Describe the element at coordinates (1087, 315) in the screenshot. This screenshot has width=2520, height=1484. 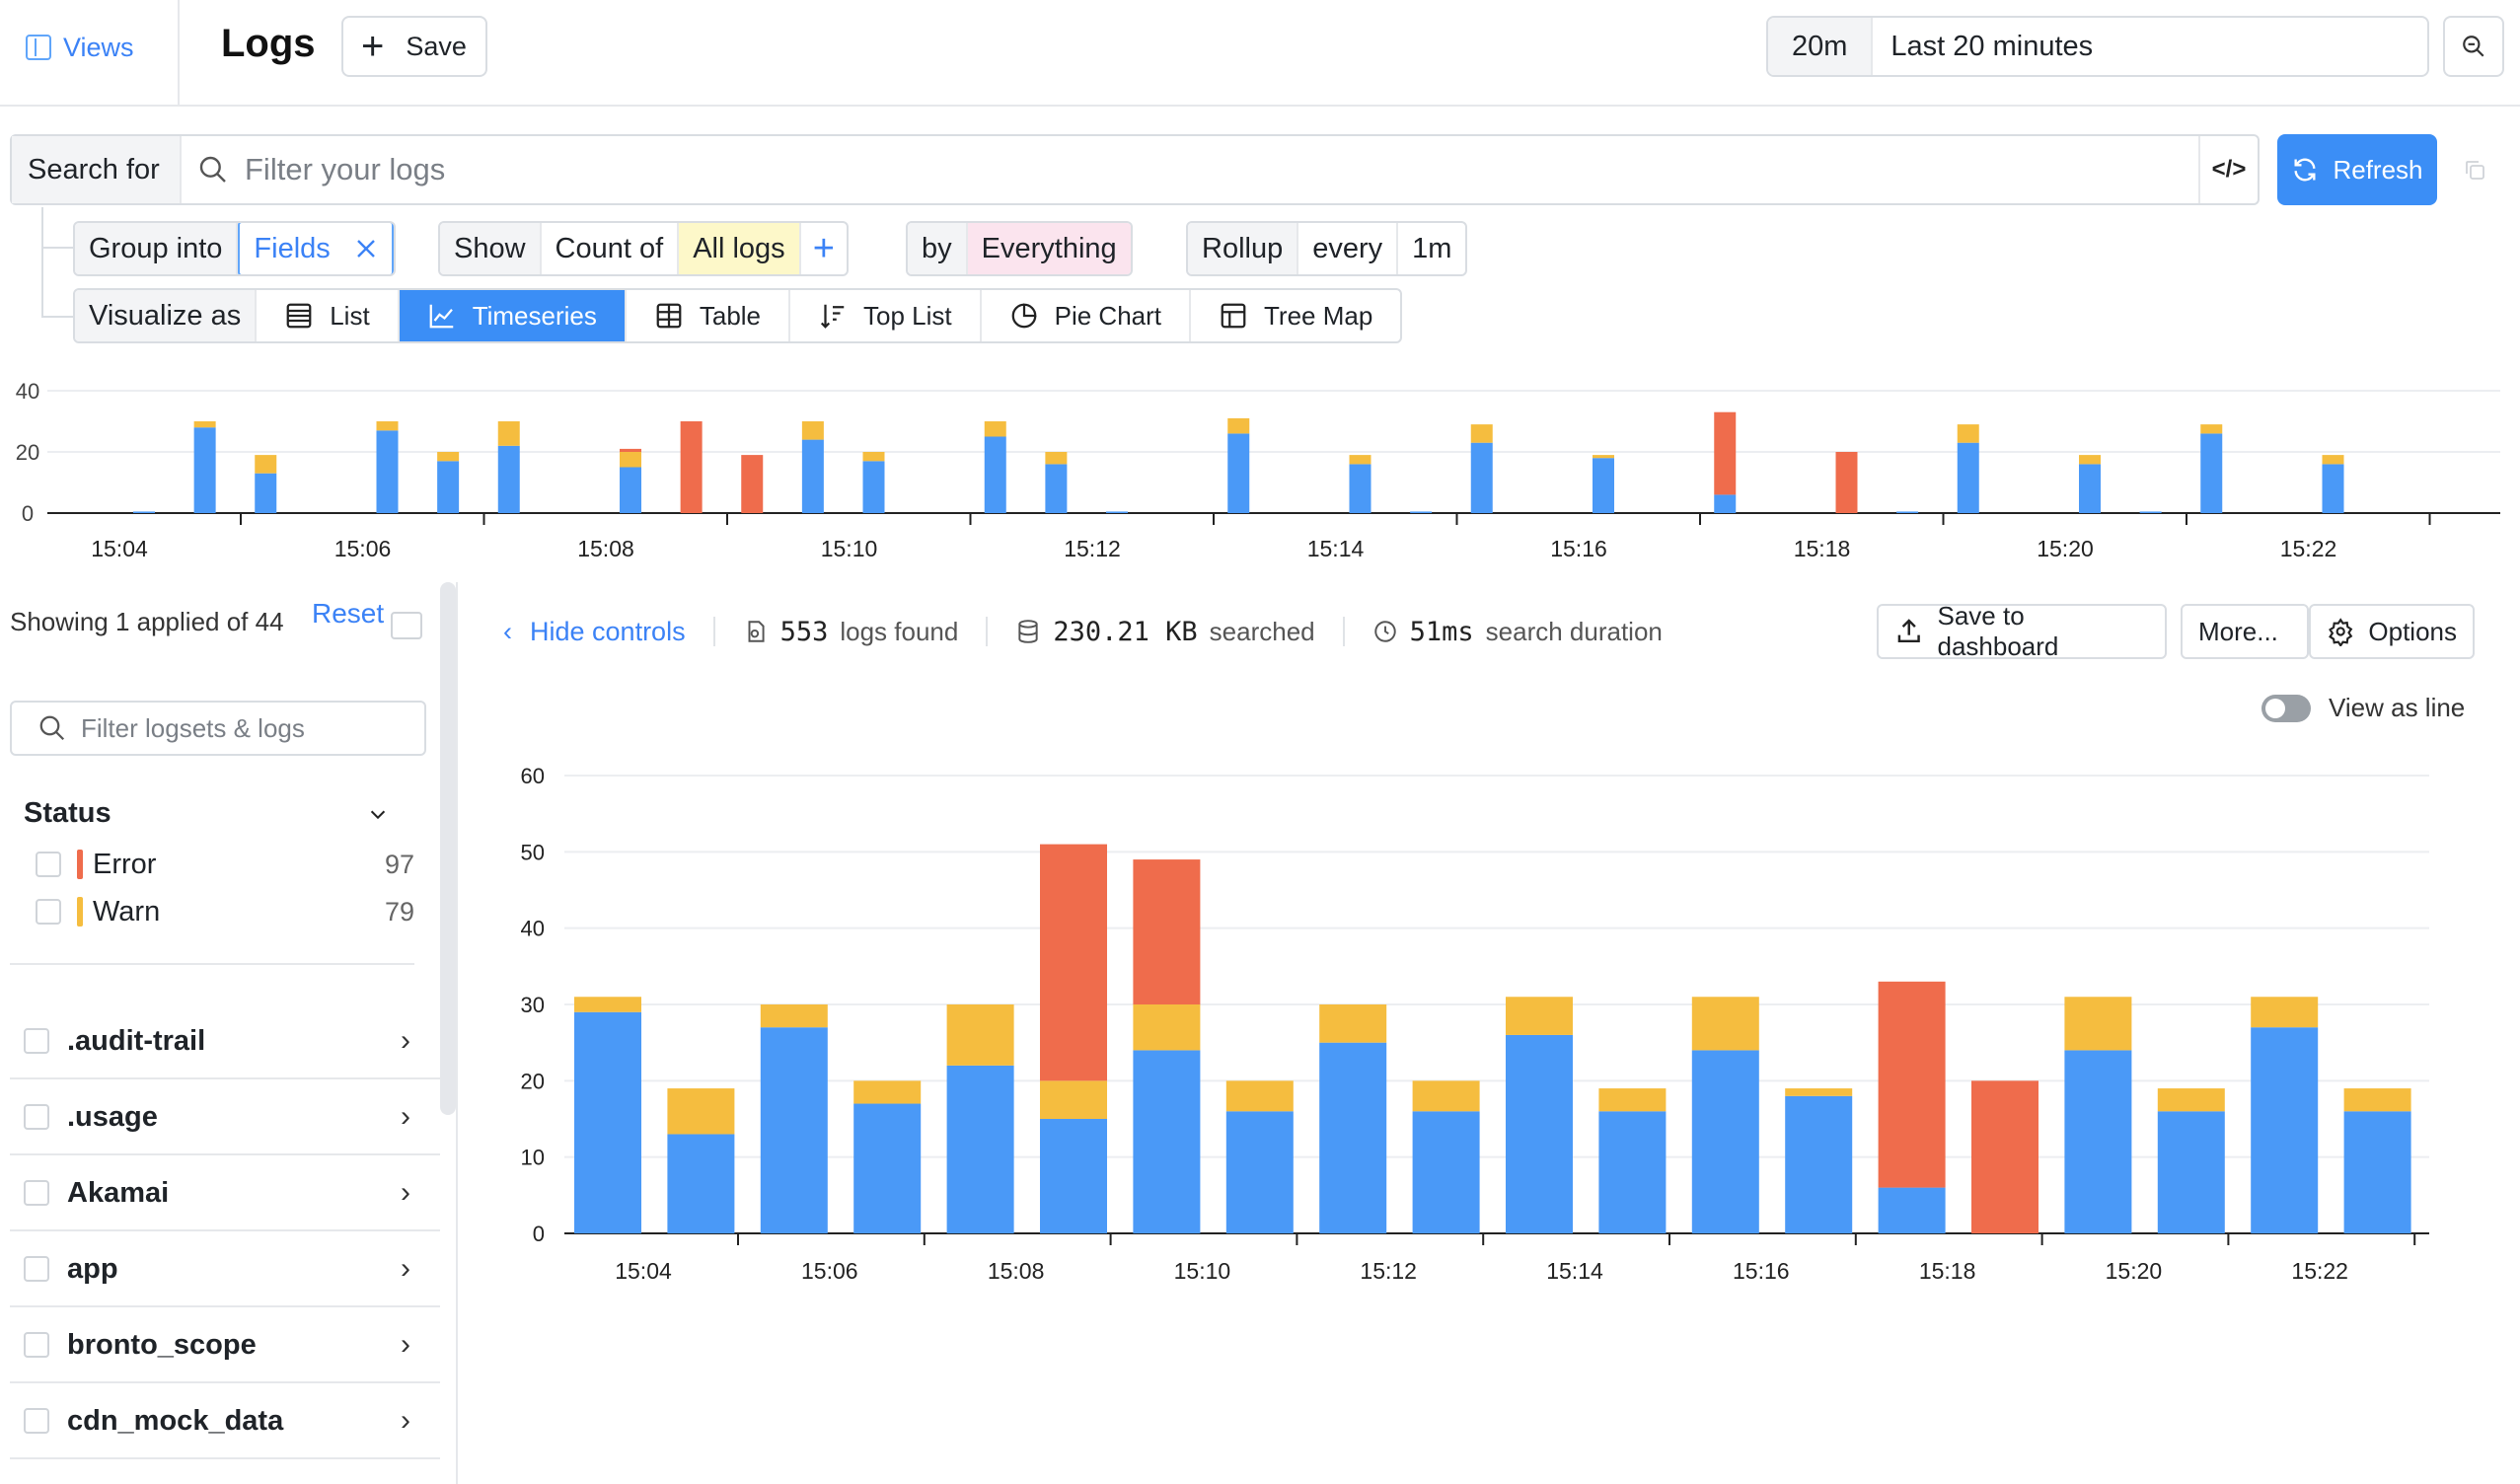
I see `viz-option-pie-chart: Pie Chart` at that location.